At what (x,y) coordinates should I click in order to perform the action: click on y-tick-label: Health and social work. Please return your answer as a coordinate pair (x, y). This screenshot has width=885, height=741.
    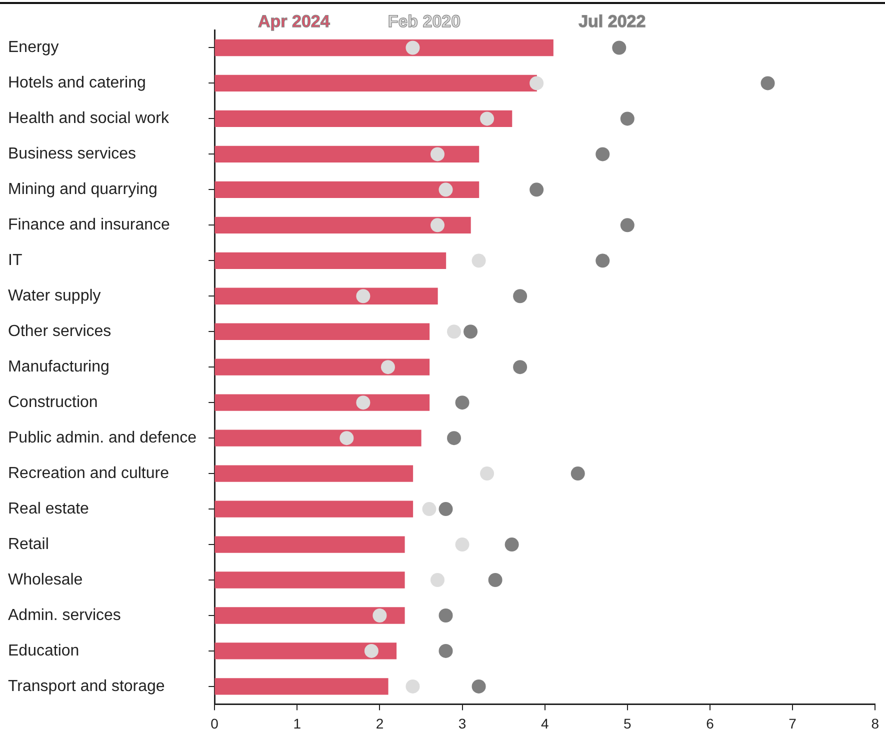
    Looking at the image, I should click on (89, 119).